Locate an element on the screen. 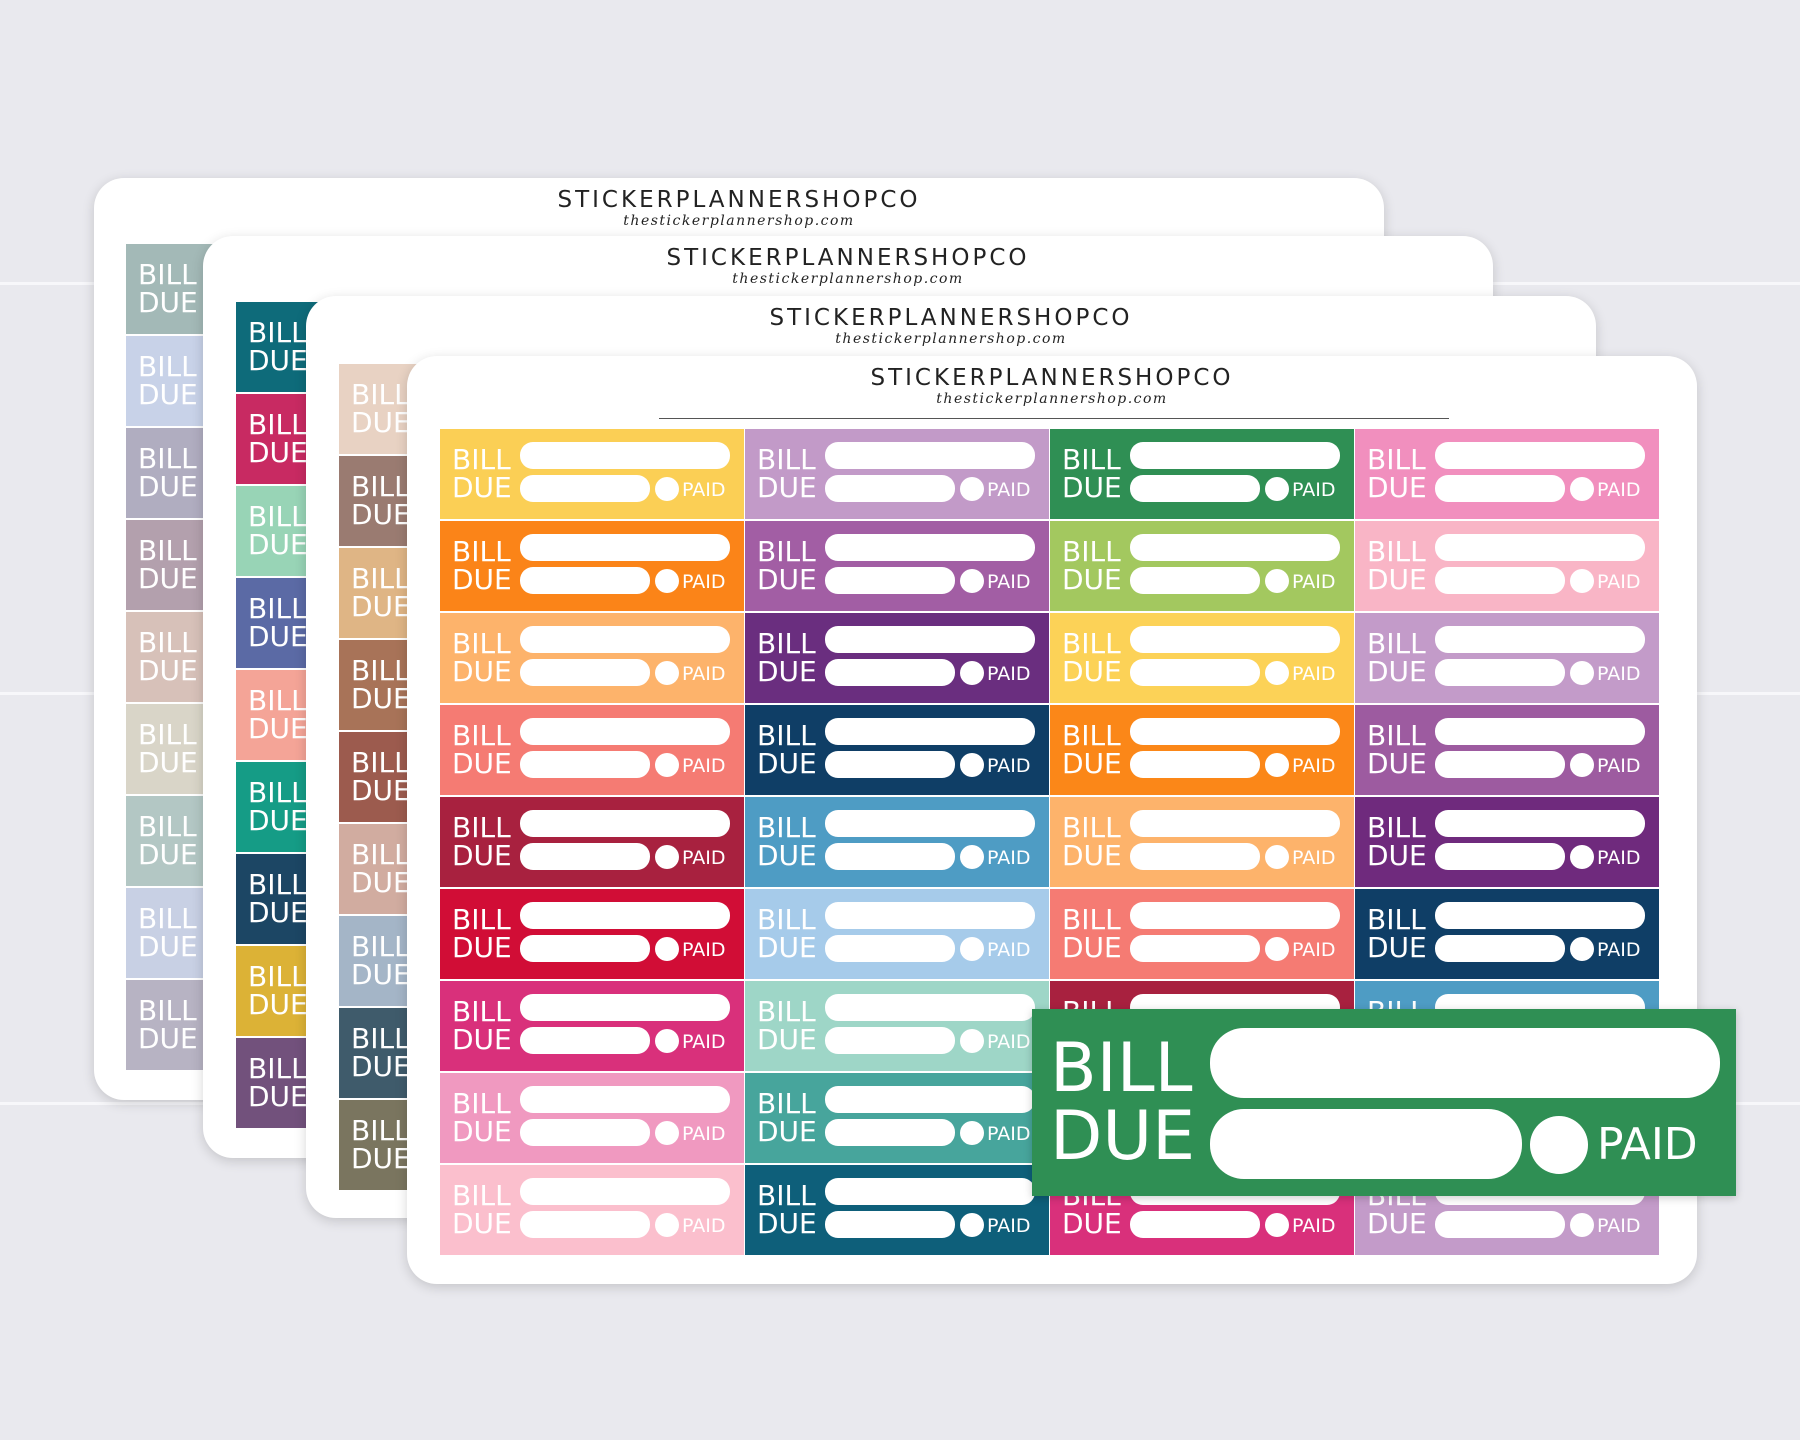  zoom-writing-bar-bottom is located at coordinates (1366, 1144).